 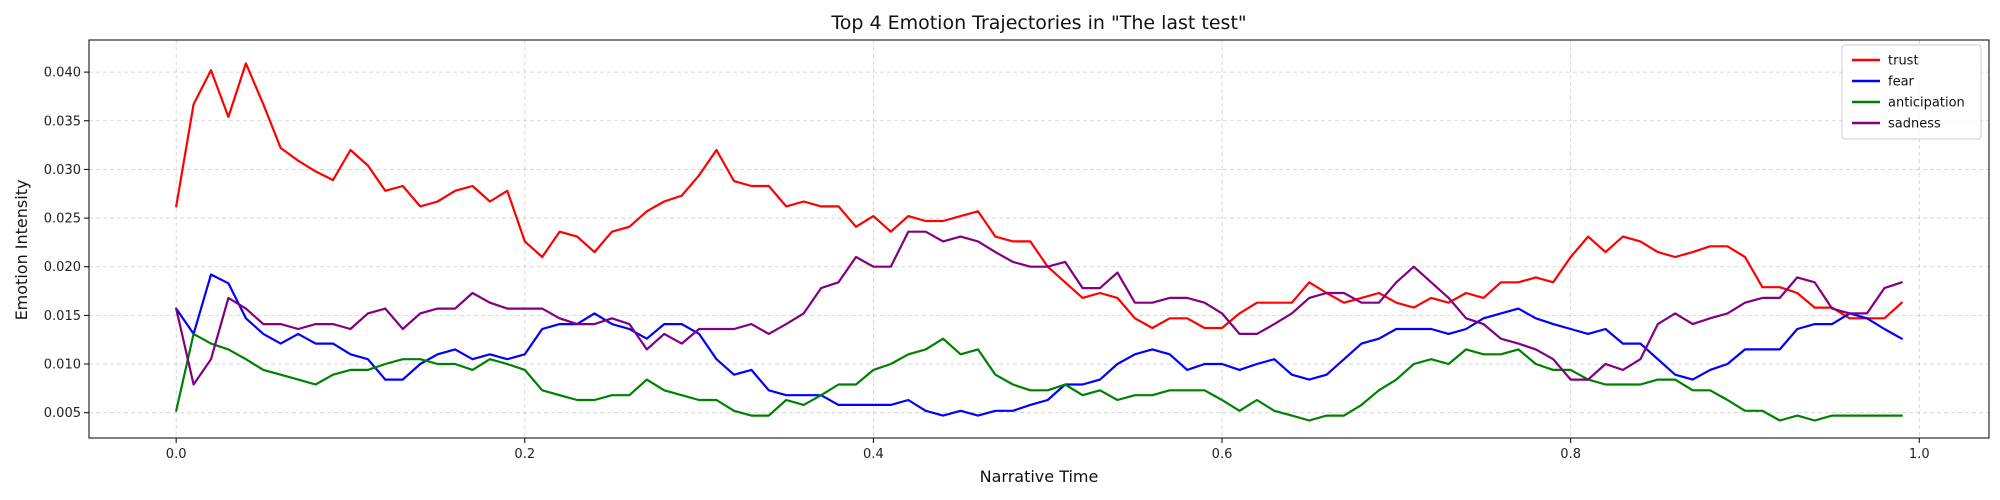 I want to click on x-axis-title: Narrative Time, so click(x=1039, y=476).